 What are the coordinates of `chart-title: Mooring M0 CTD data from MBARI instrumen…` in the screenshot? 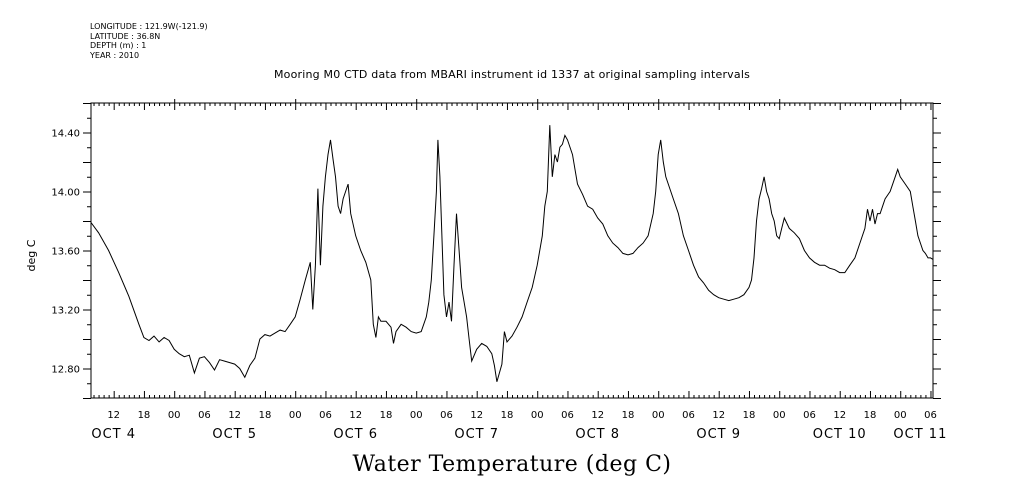 It's located at (512, 74).